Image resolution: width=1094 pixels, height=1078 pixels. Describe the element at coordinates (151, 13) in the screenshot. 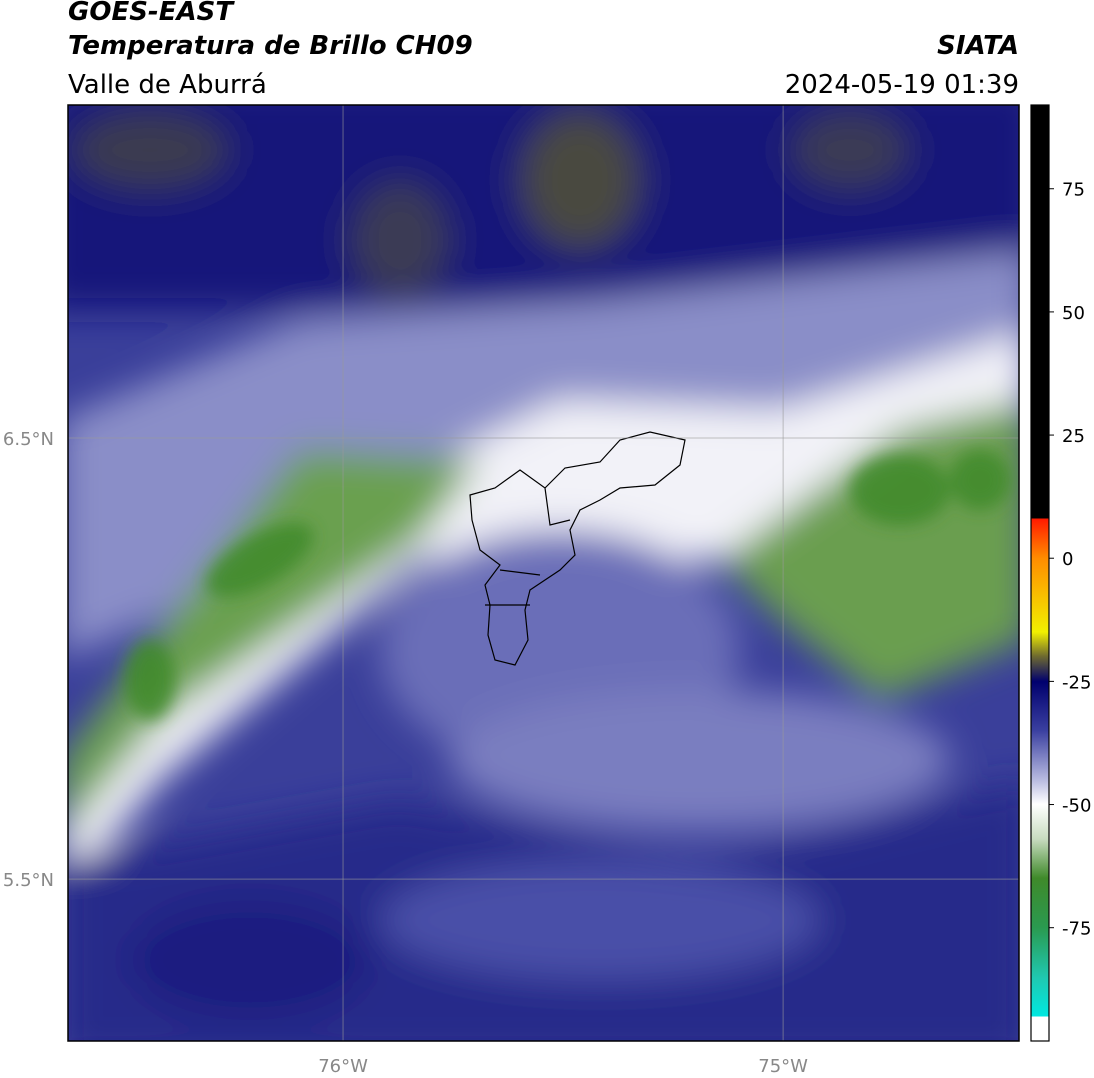

I see `title: GOES-EAST` at that location.